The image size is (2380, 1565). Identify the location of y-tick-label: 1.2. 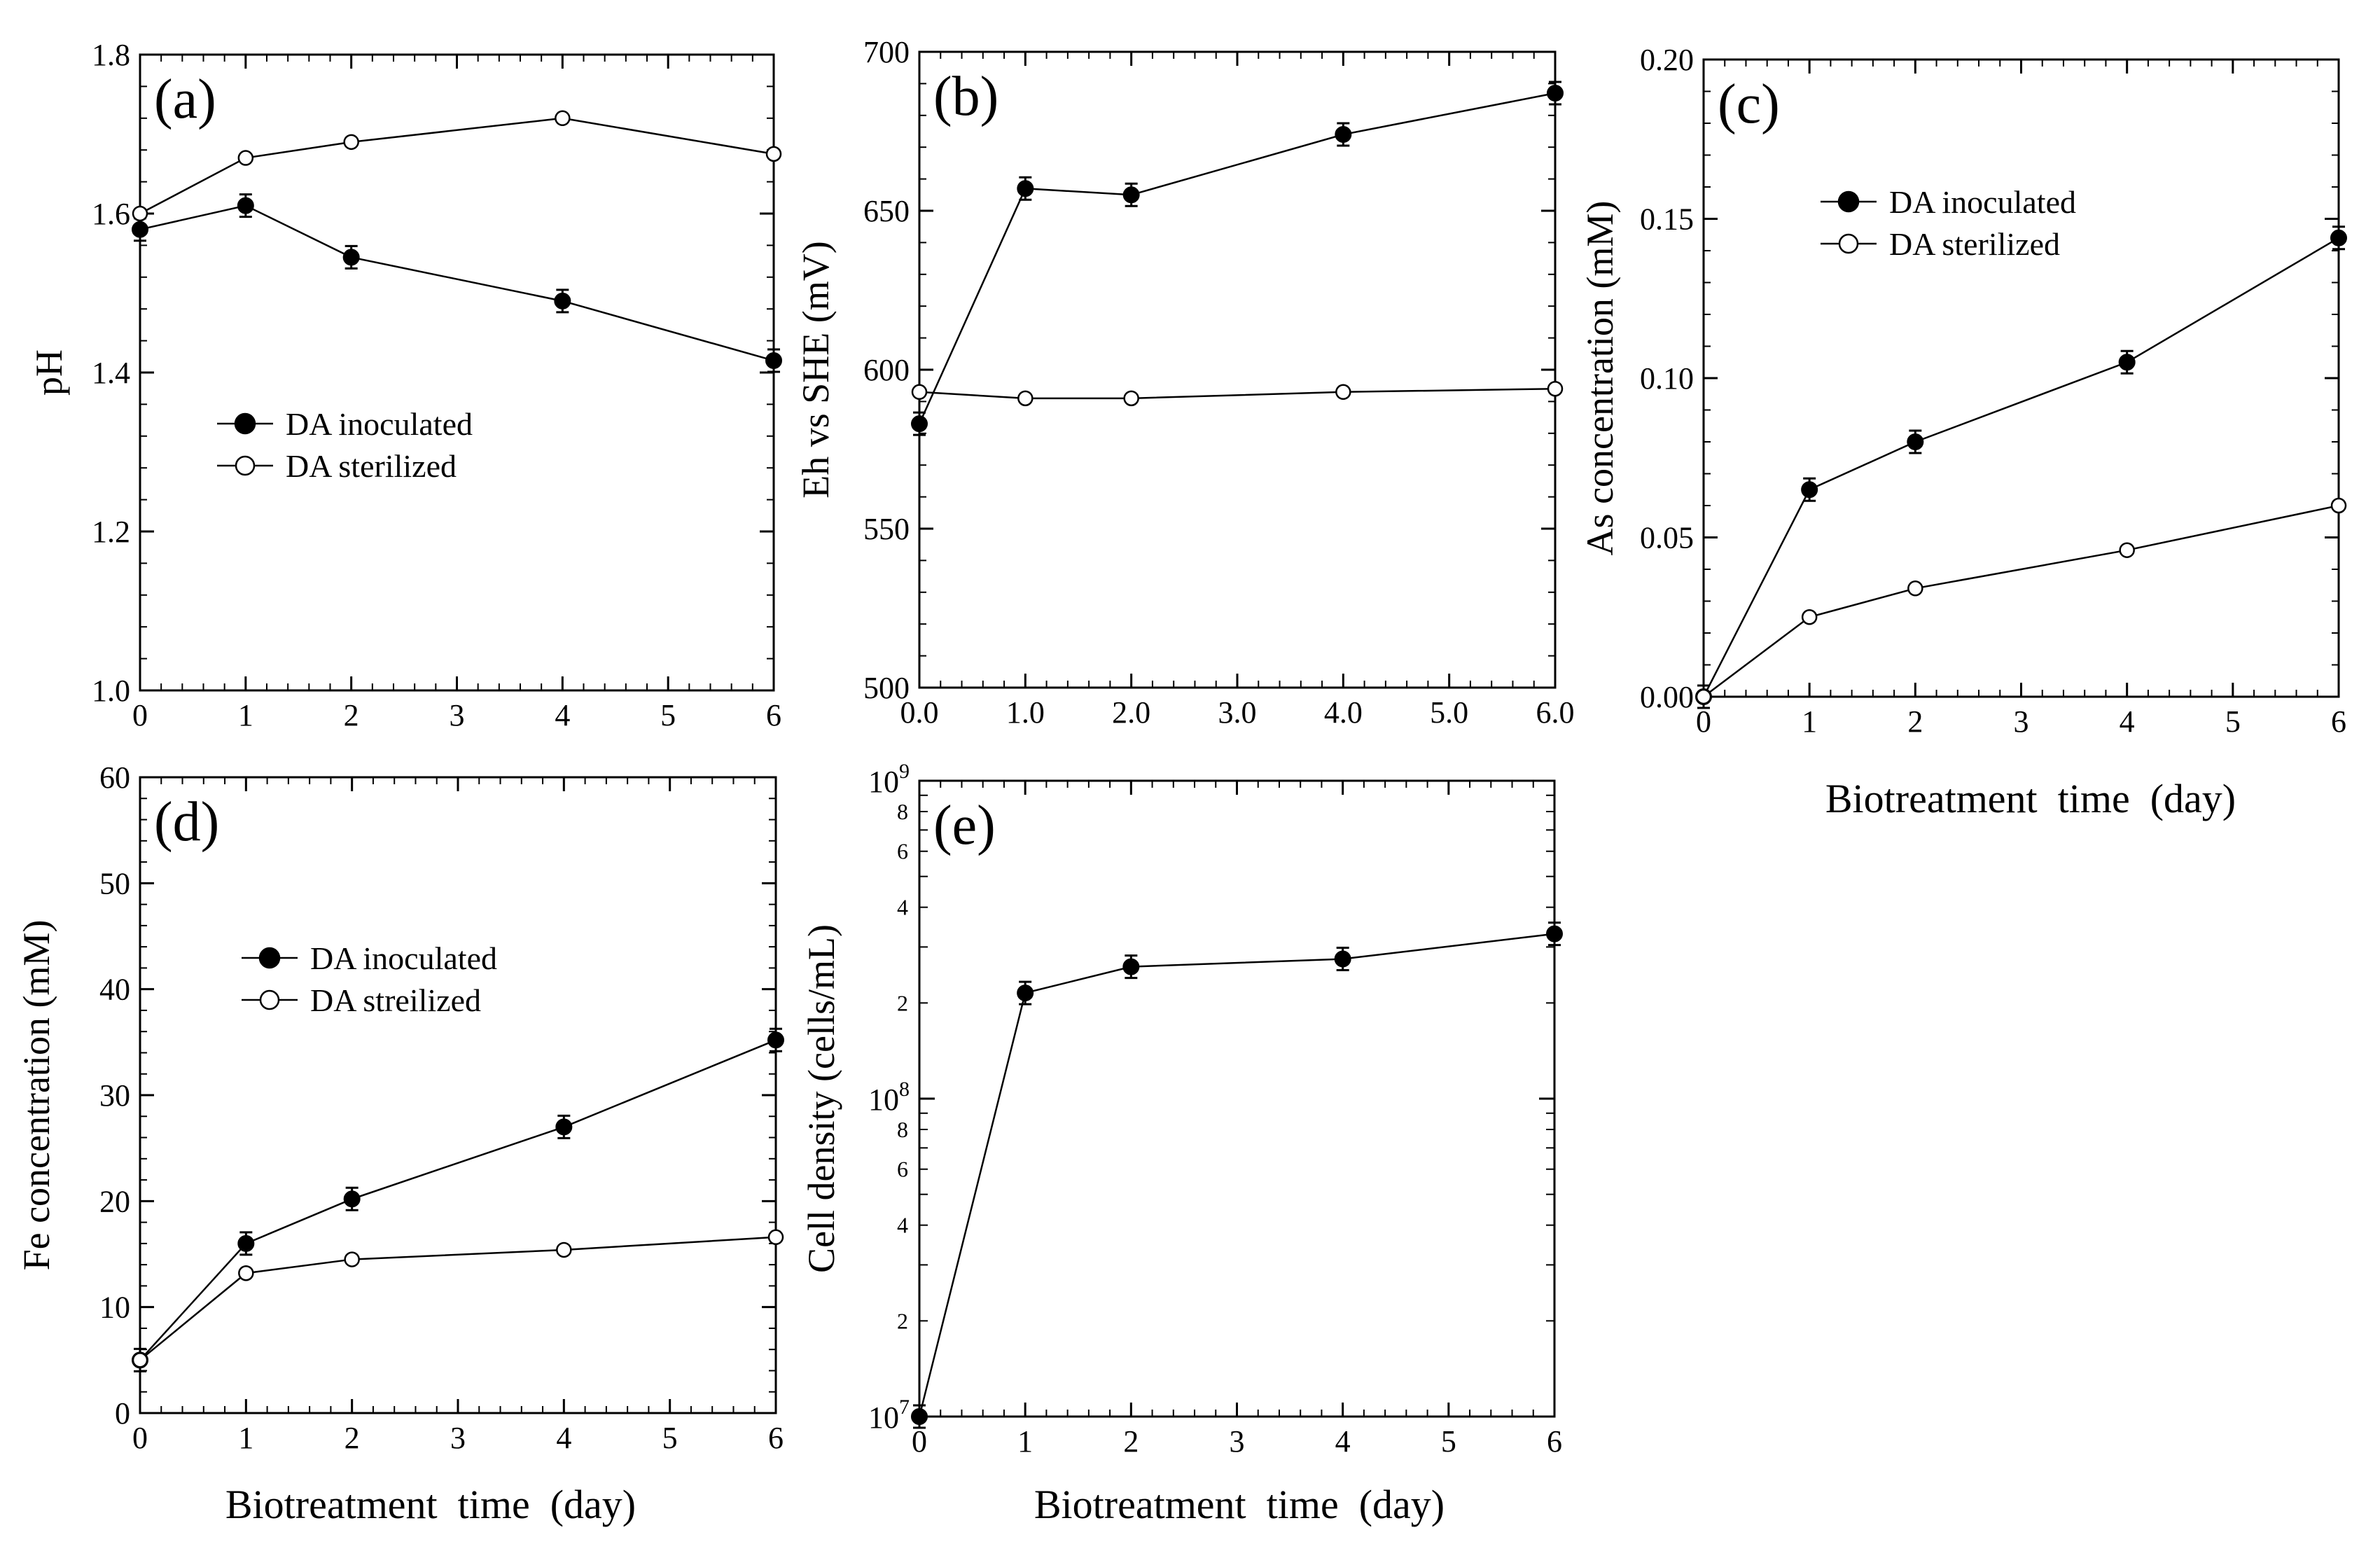
(111, 532).